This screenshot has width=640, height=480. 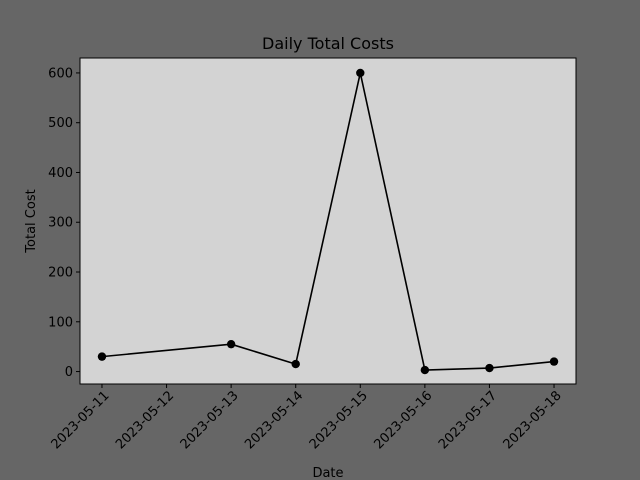 What do you see at coordinates (60, 322) in the screenshot?
I see `y-tick-label: 100` at bounding box center [60, 322].